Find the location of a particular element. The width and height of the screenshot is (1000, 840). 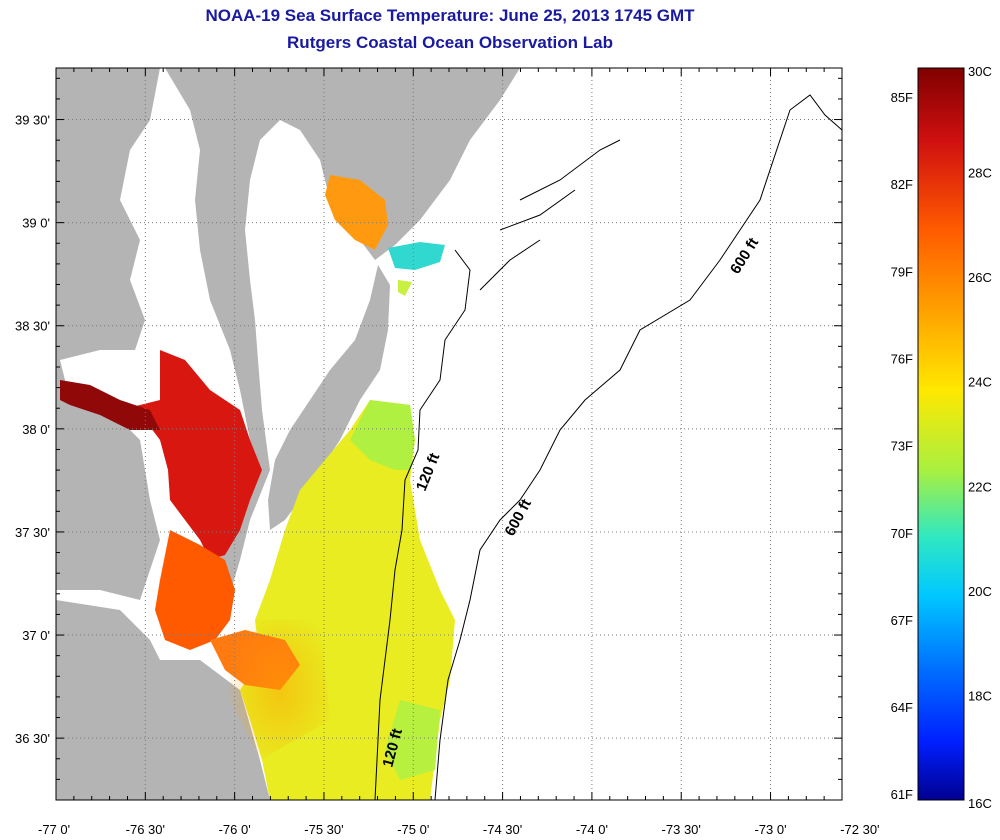

lat-tick-label: 38 0' is located at coordinates (36, 429).